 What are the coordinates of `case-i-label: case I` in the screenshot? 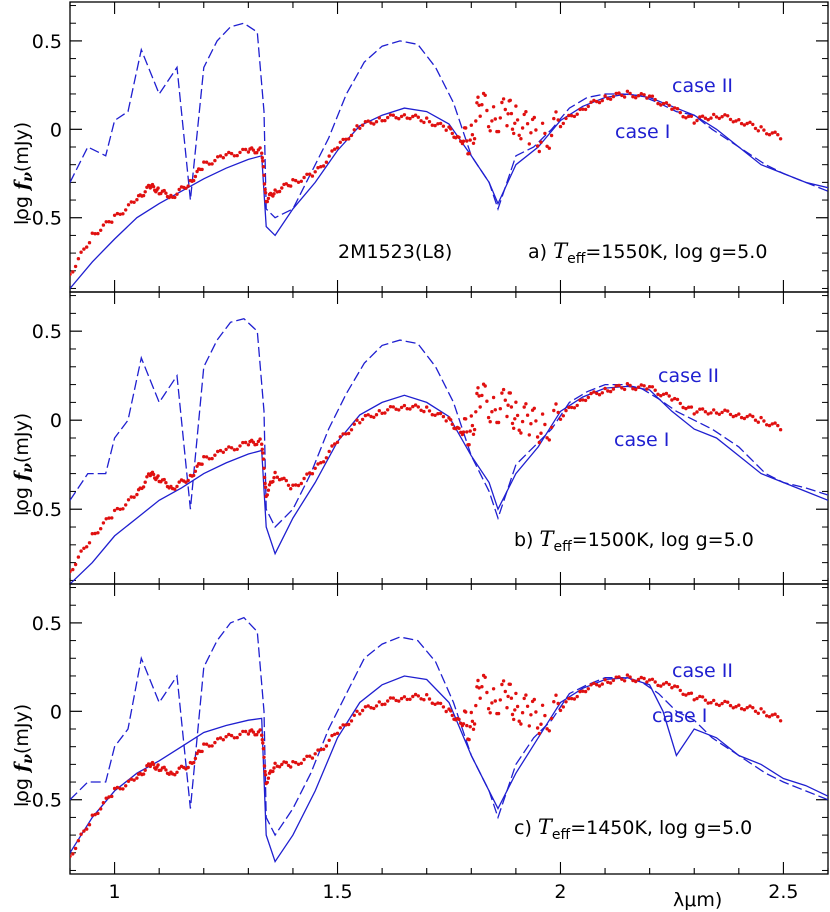 It's located at (679, 716).